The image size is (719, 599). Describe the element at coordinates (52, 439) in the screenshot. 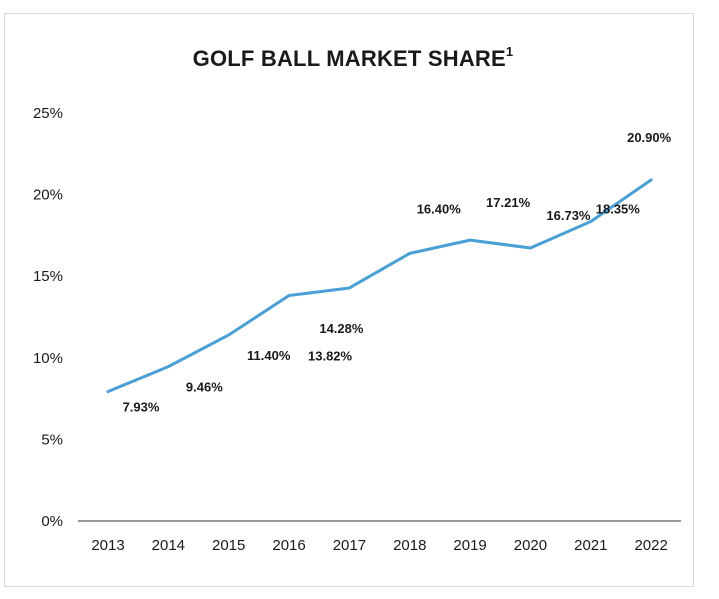

I see `y-tick-label: 5%` at that location.